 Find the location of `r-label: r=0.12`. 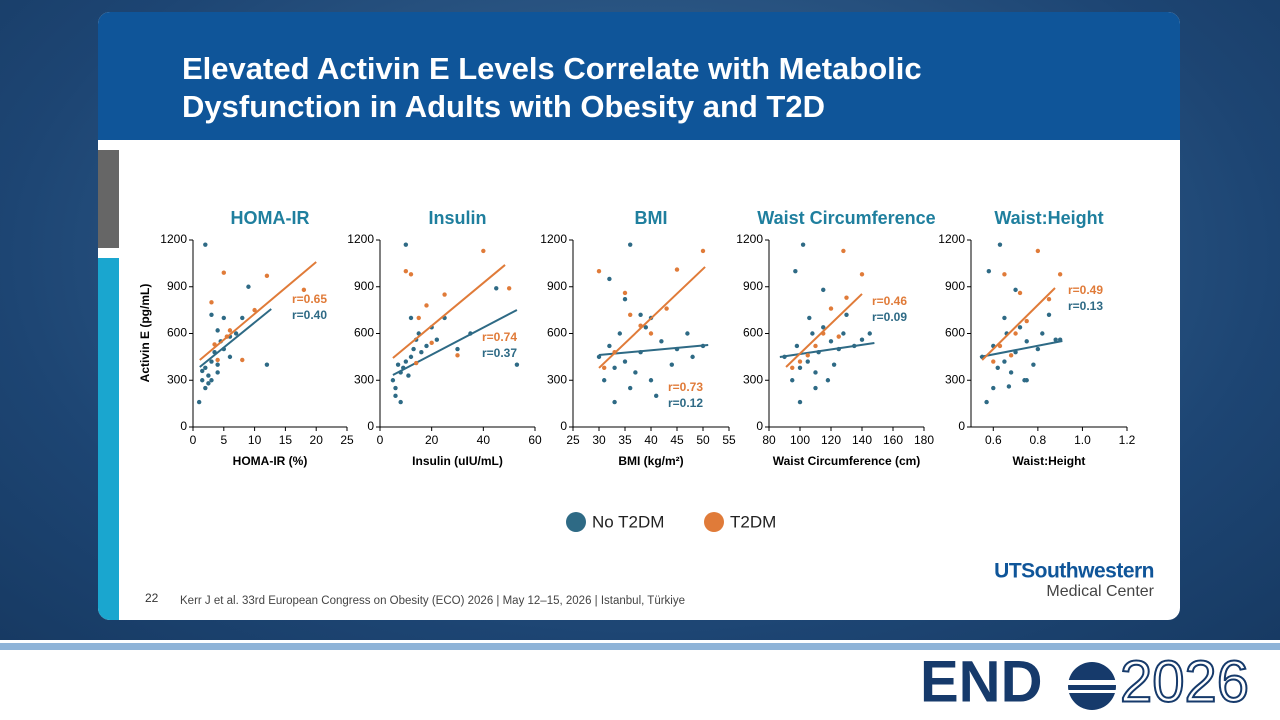

r-label: r=0.12 is located at coordinates (685, 403).